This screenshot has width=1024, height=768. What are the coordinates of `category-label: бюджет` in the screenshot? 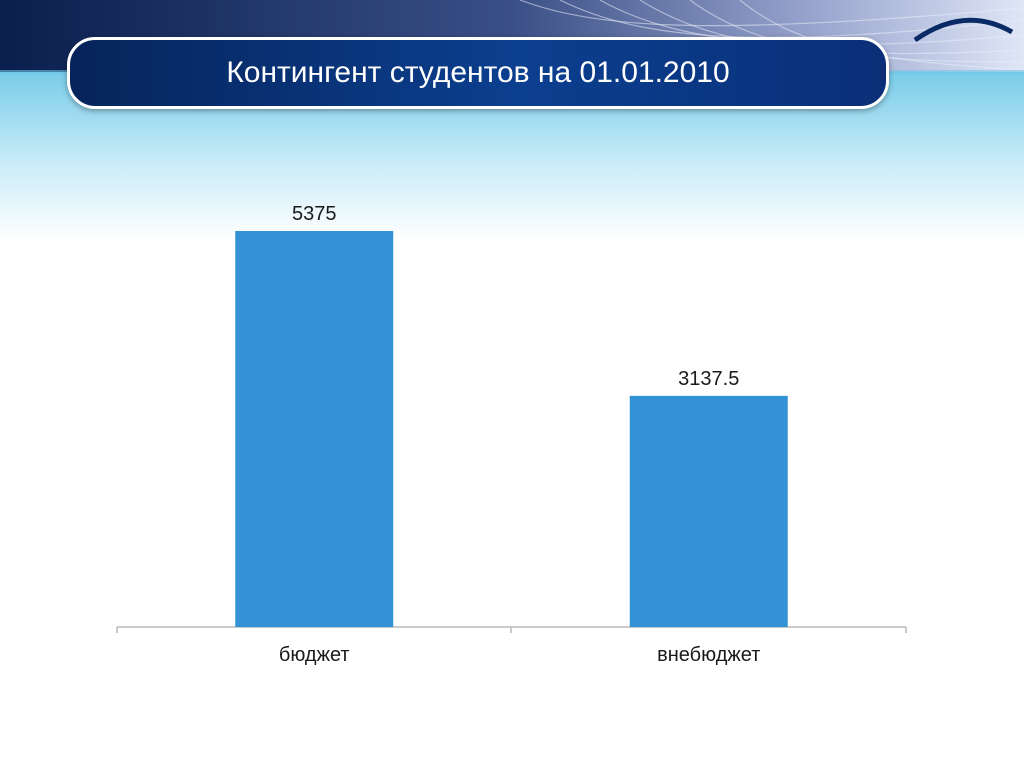 It's located at (314, 655).